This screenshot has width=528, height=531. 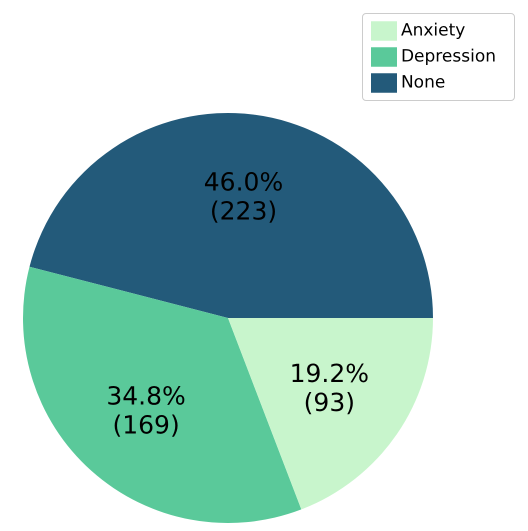 I want to click on data-label: 34.8% (169), so click(x=146, y=409).